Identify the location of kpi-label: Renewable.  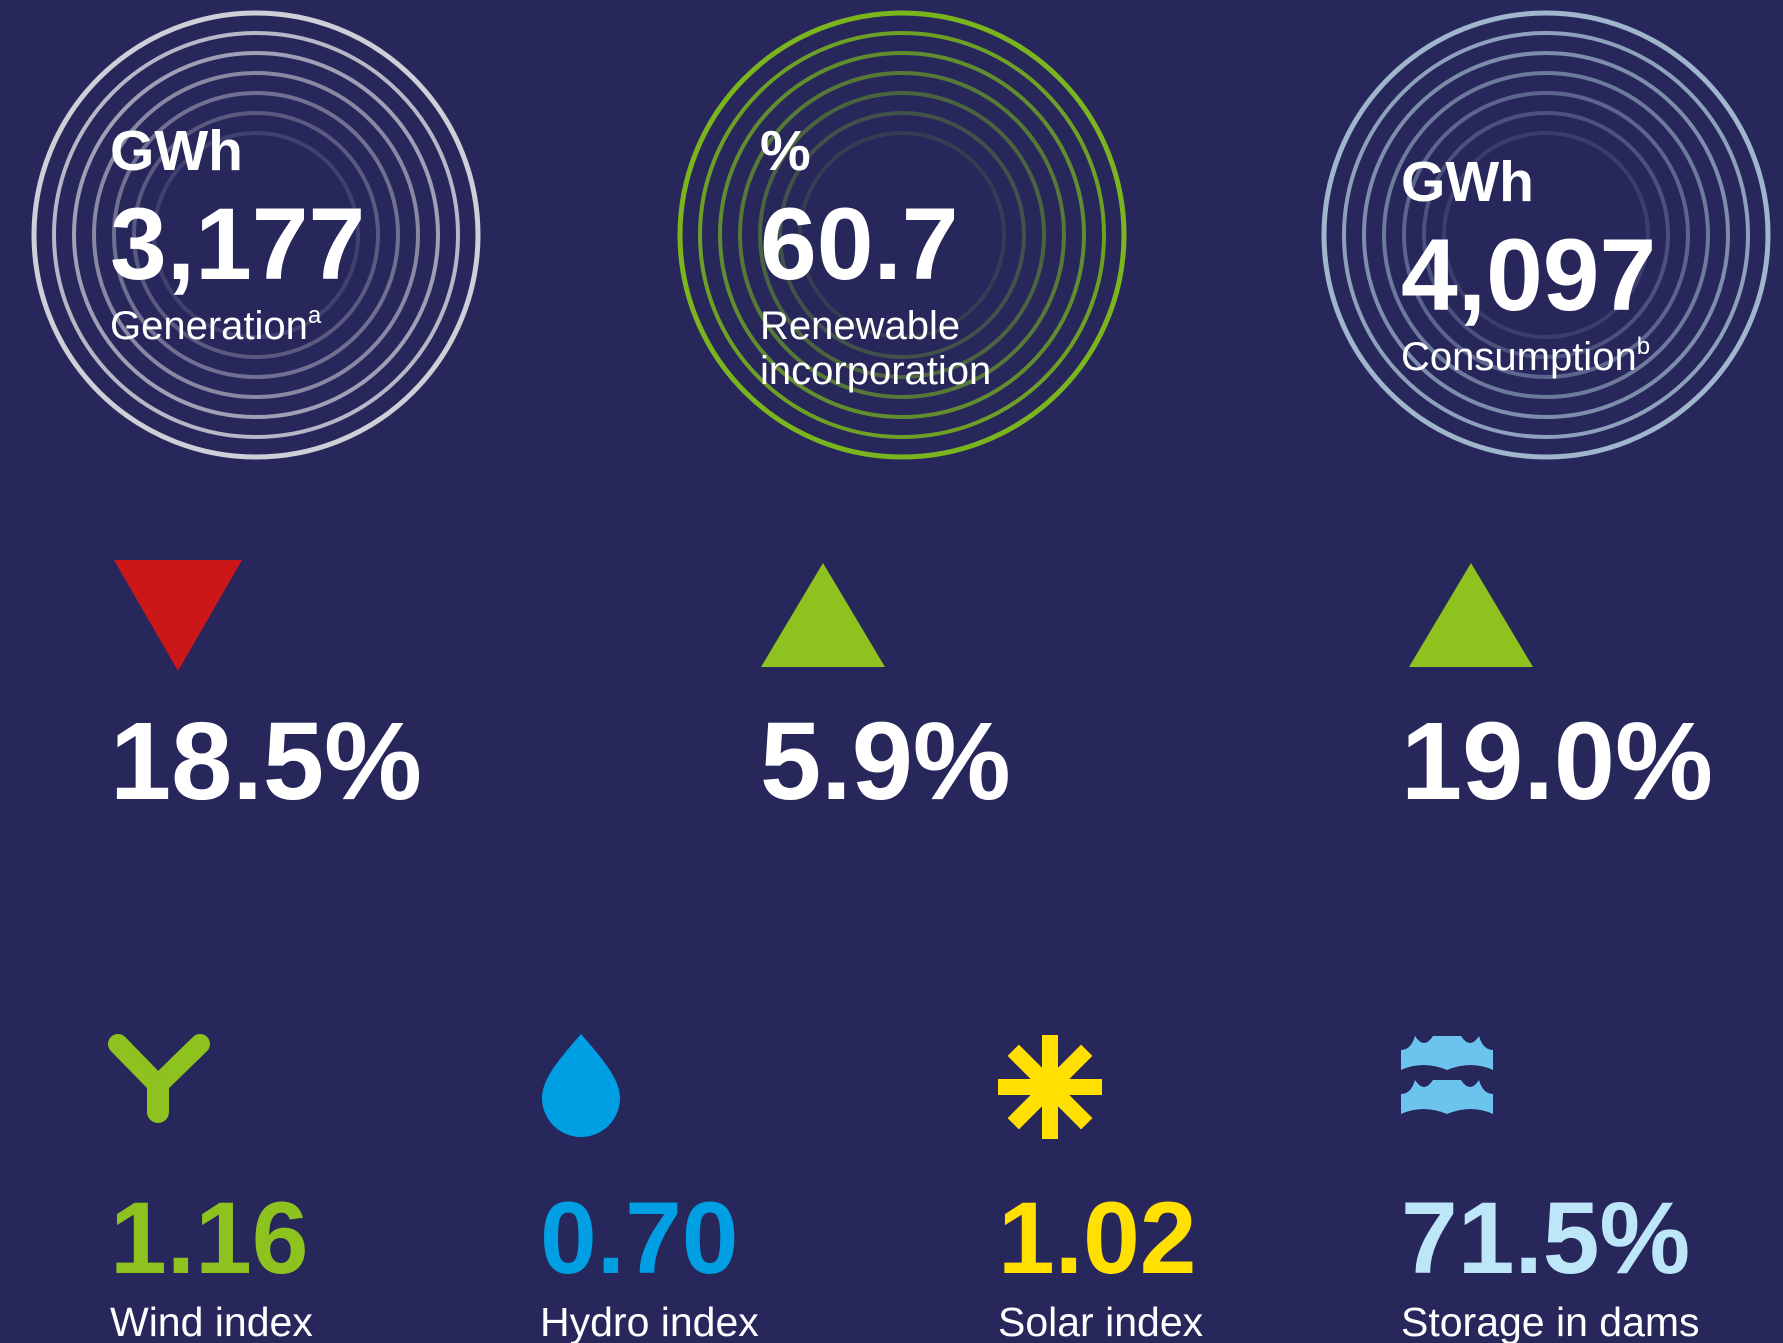
(860, 326).